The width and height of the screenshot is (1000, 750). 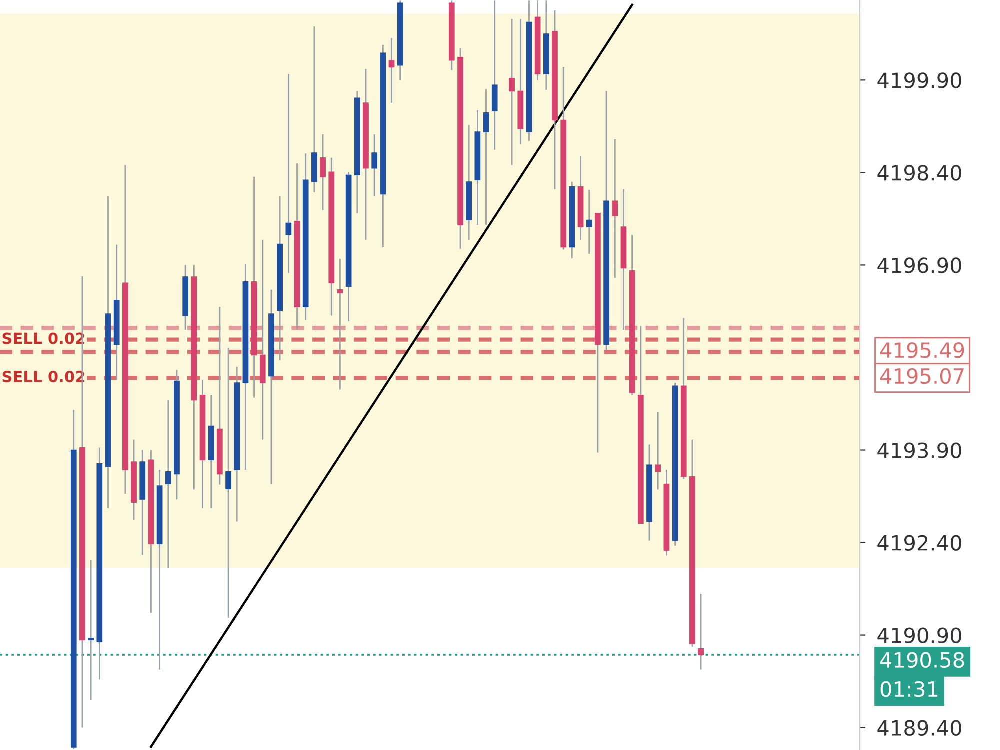 I want to click on y-tick-label: 4192.40, so click(x=920, y=543).